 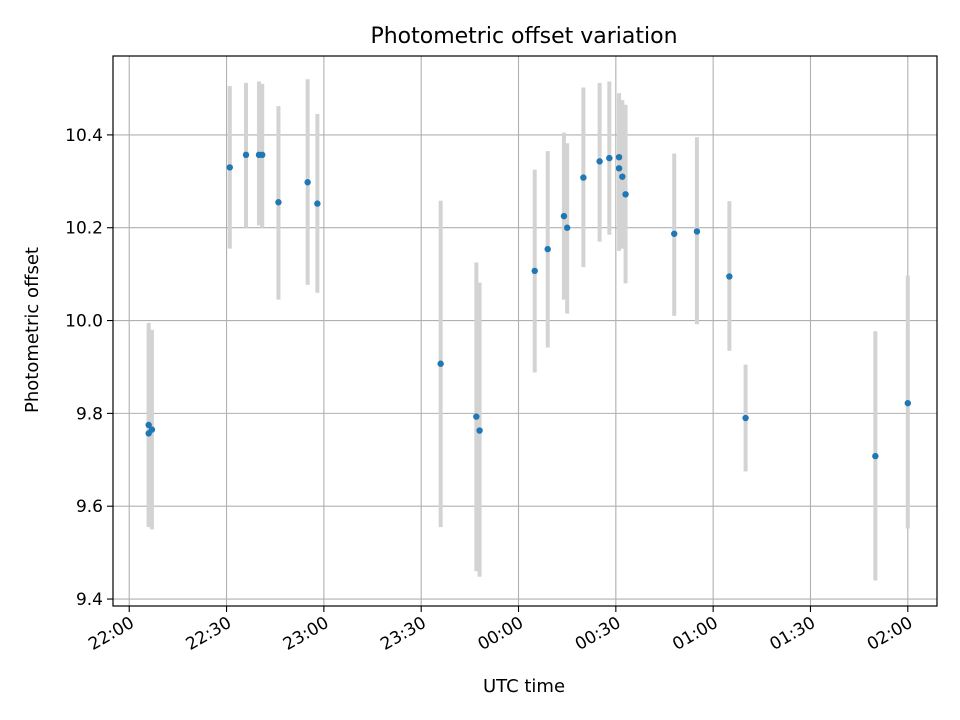 I want to click on x-tick-label: 01:00, so click(x=695, y=634).